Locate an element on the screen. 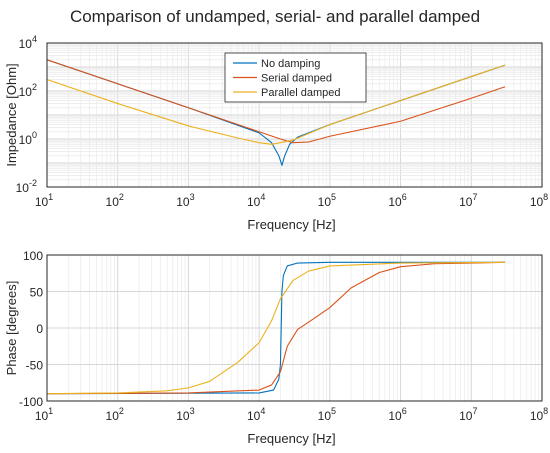 The width and height of the screenshot is (550, 453). phase-y-tick-label: -100 is located at coordinates (31, 402).